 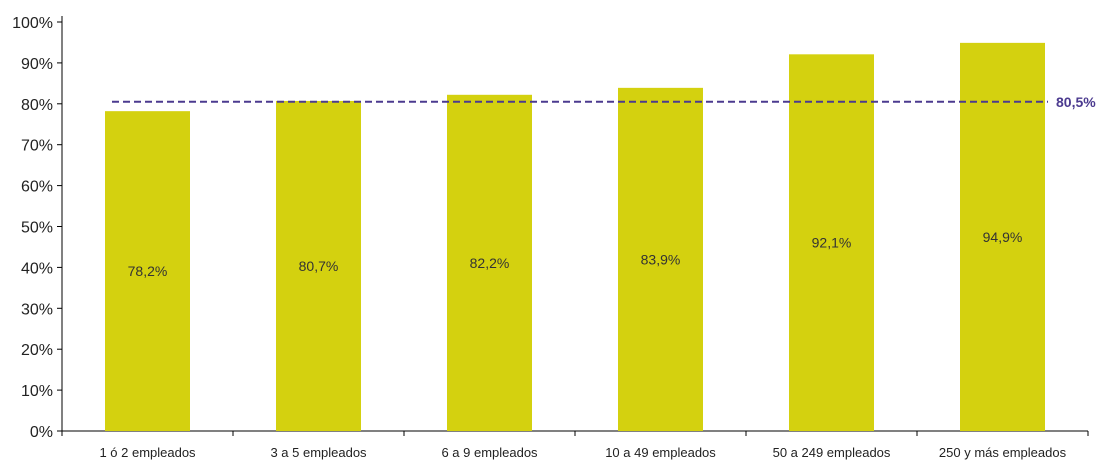 What do you see at coordinates (37, 268) in the screenshot?
I see `y-tick-label: 40%` at bounding box center [37, 268].